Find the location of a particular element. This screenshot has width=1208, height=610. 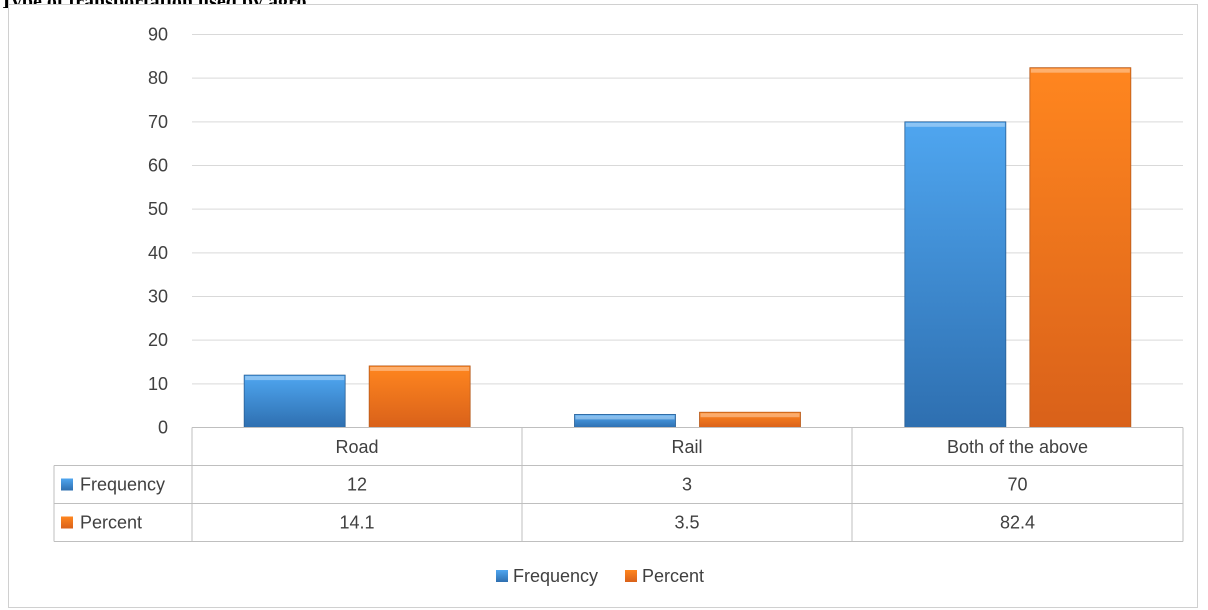

table-value: 12 is located at coordinates (357, 485).